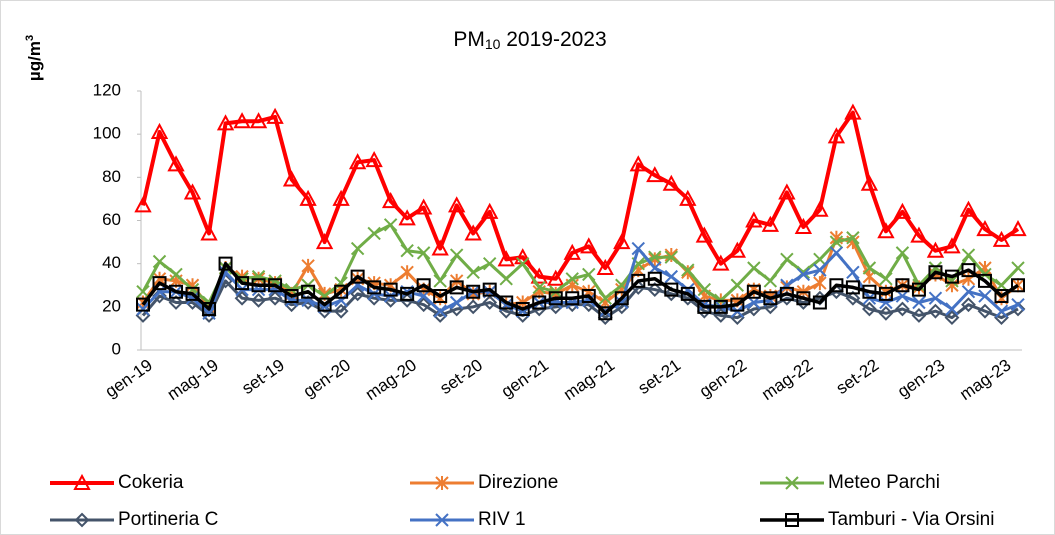  Describe the element at coordinates (850, 482) in the screenshot. I see `legend-item: Meteo Parchi` at that location.